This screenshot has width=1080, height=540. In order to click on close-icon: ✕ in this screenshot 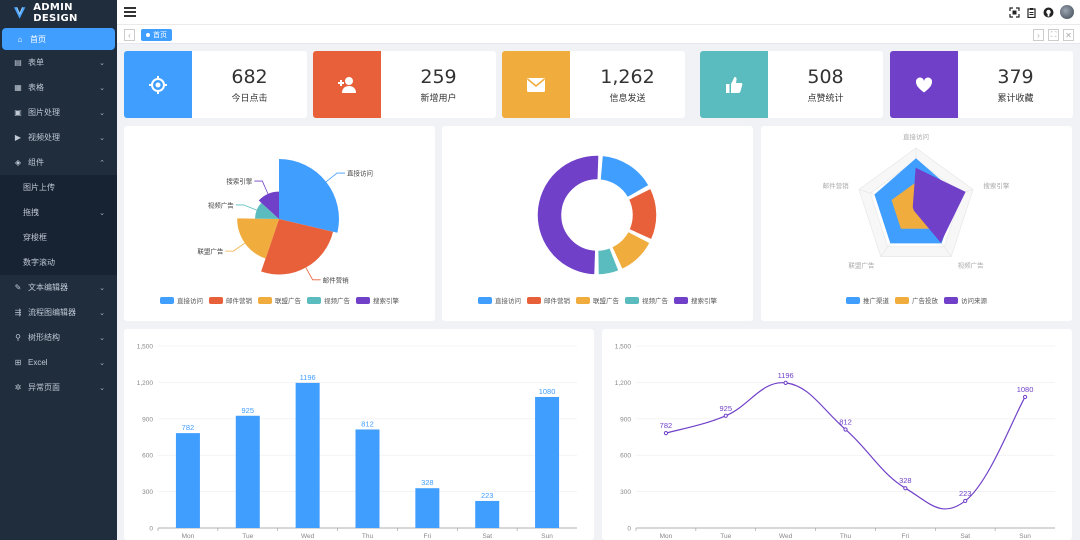, I will do `click(1068, 35)`.